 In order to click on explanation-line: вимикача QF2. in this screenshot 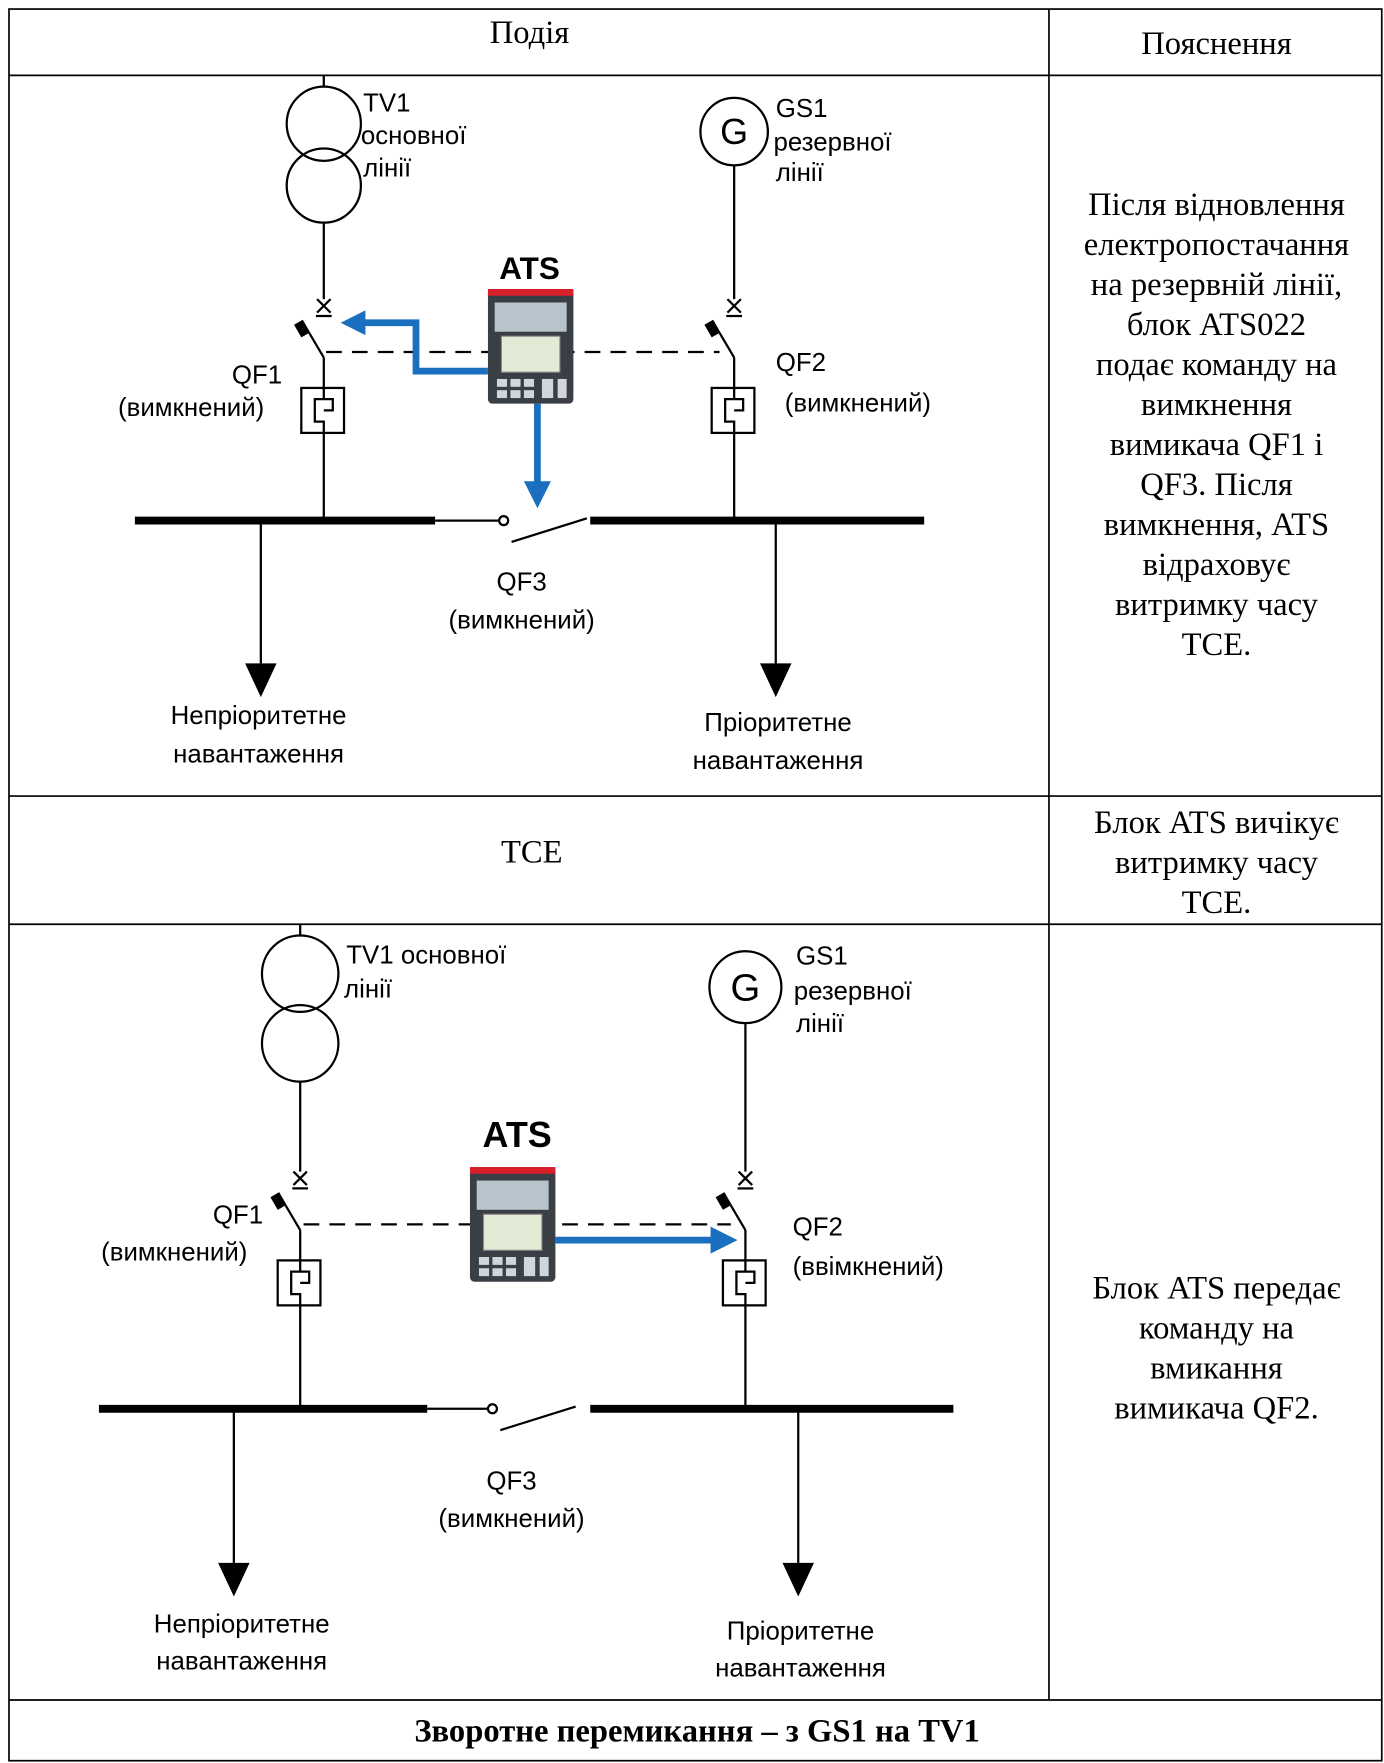, I will do `click(1216, 1409)`.